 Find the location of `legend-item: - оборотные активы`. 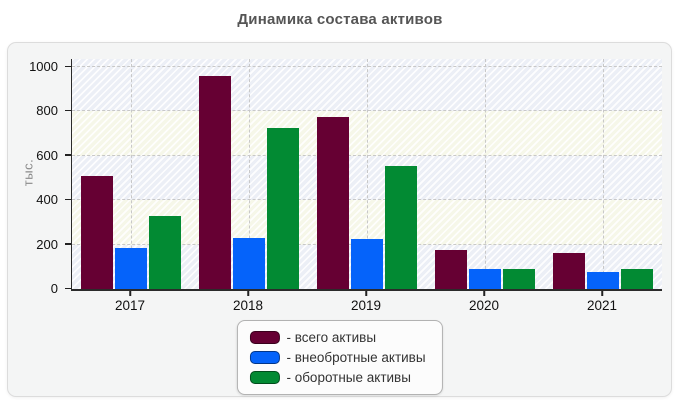

legend-item: - оборотные активы is located at coordinates (337, 377).